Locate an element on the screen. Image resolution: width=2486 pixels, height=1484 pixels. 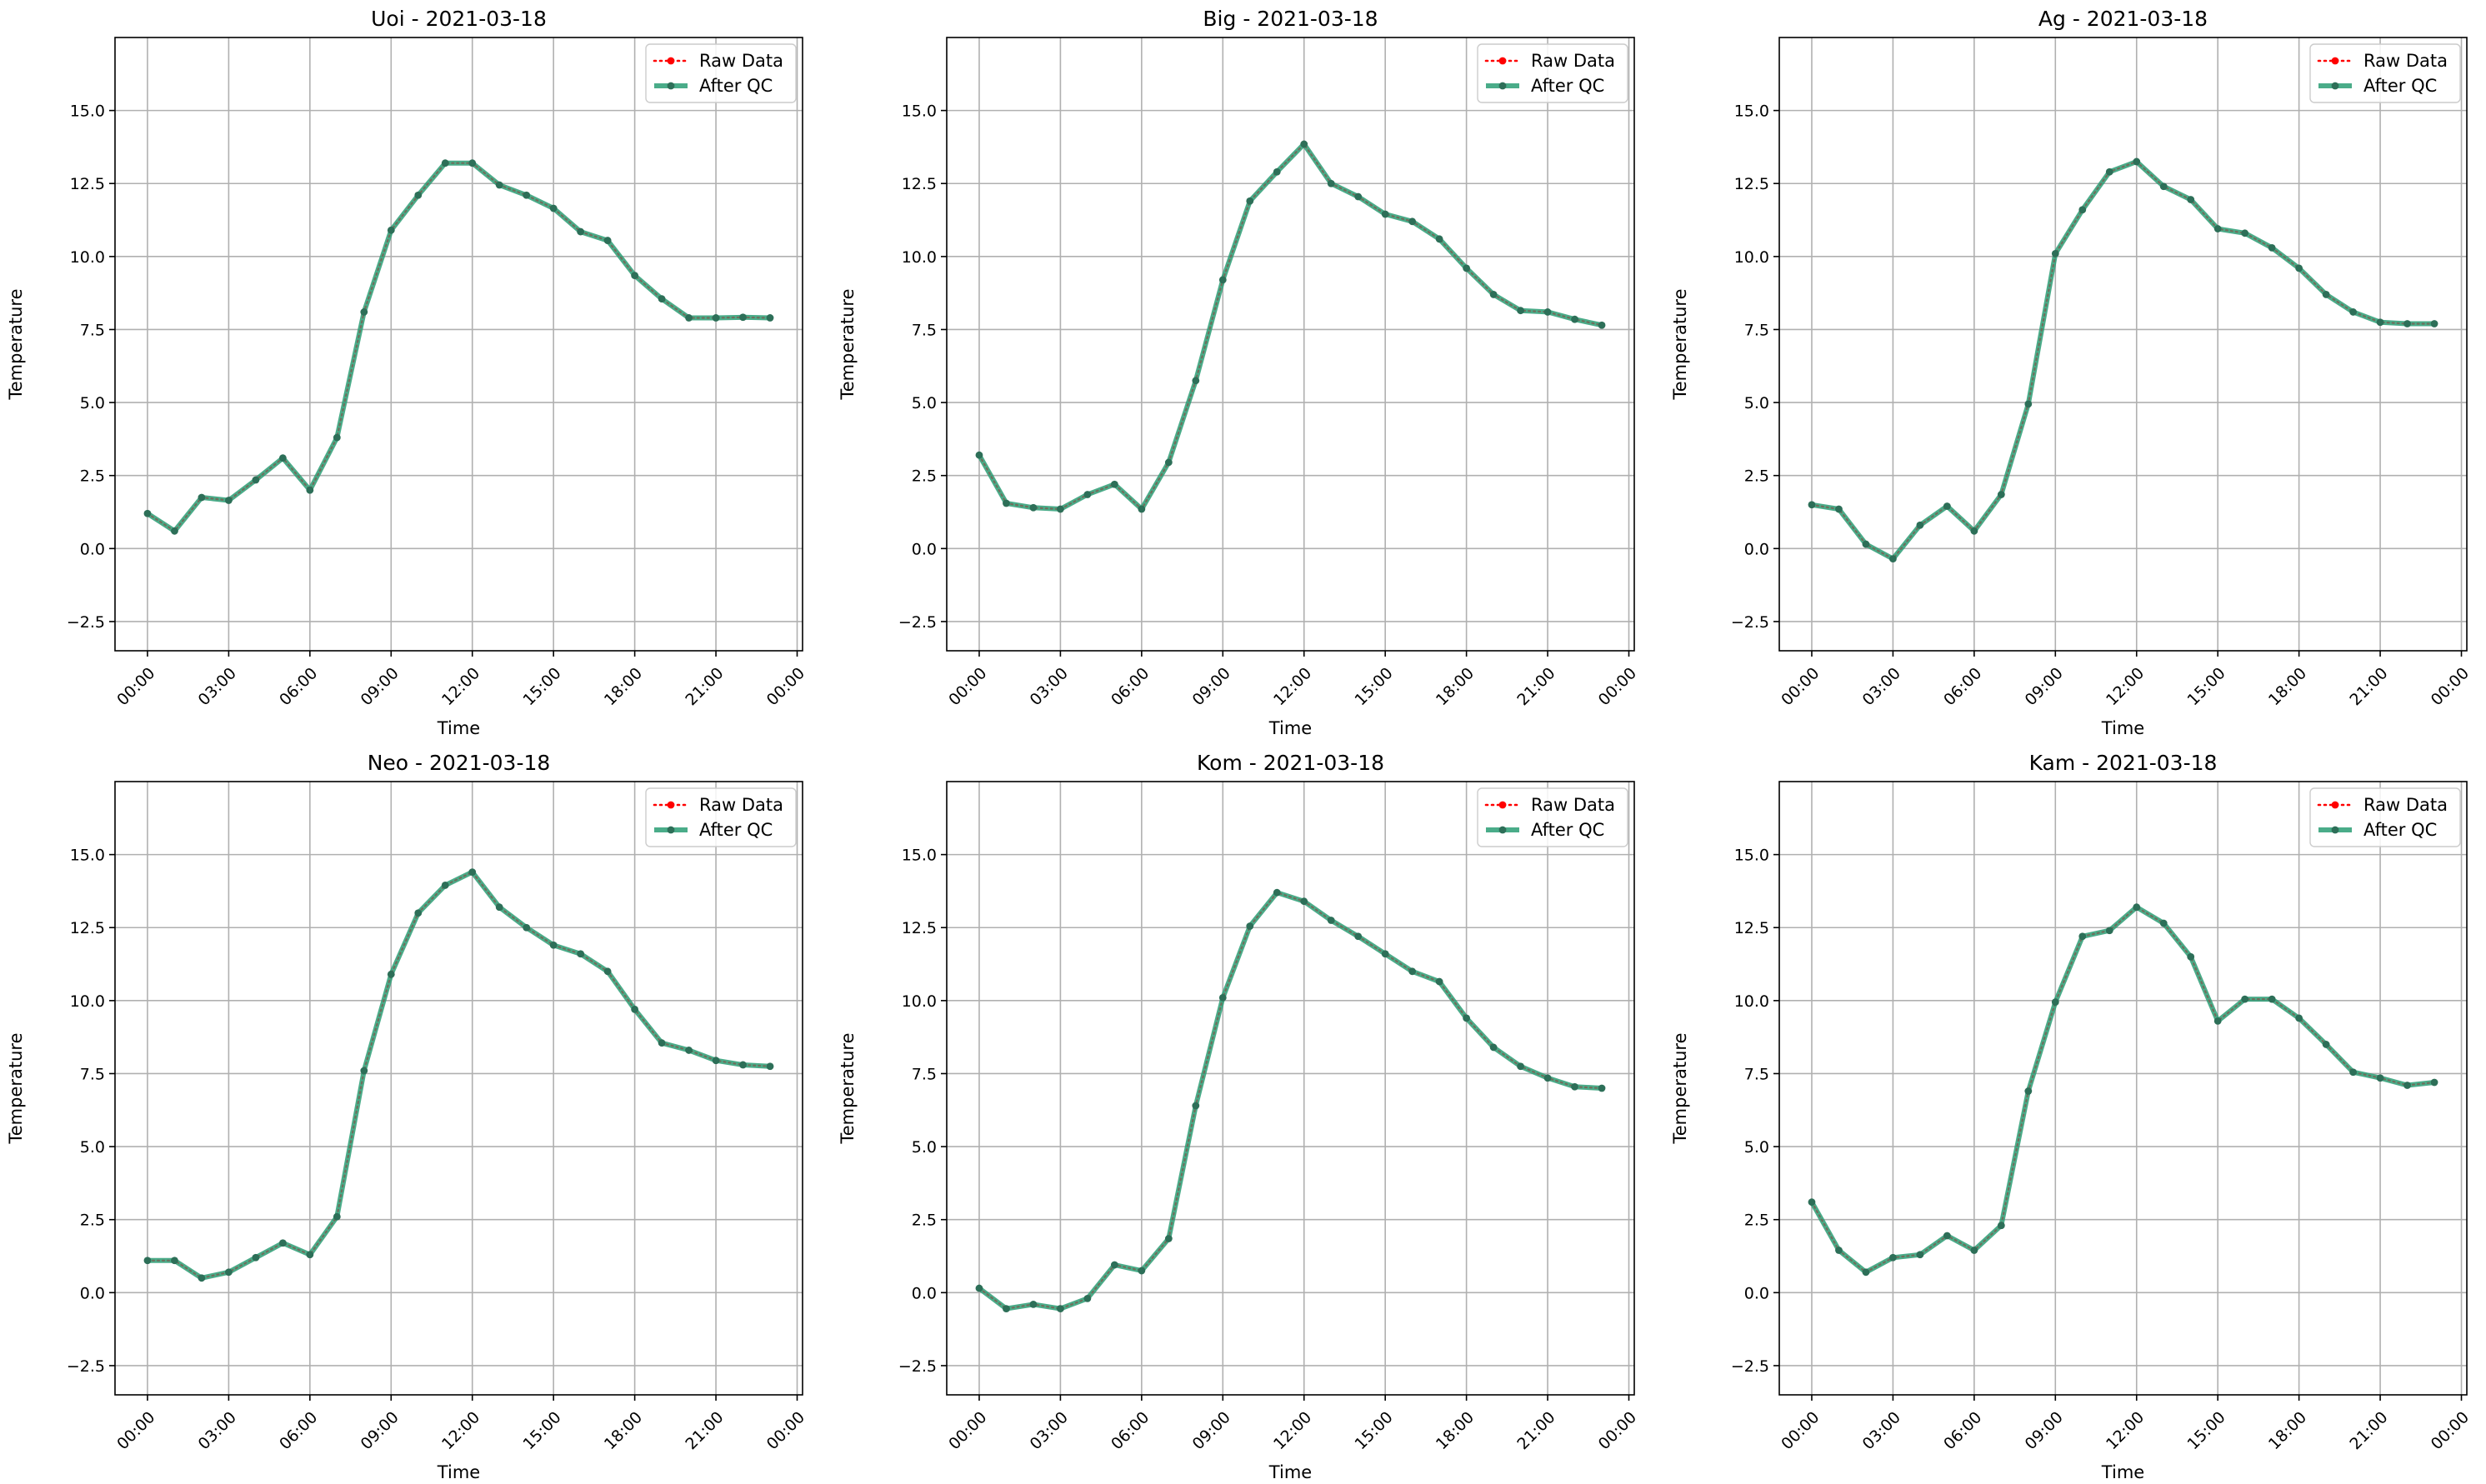
chart-title: Neo - 2021-03-18 is located at coordinates (460, 763).